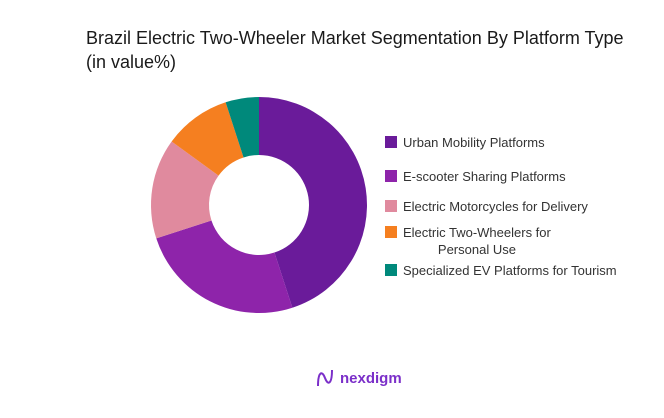 This screenshot has height=418, width=664. I want to click on legend-label: E-scooter Sharing Platforms, so click(484, 176).